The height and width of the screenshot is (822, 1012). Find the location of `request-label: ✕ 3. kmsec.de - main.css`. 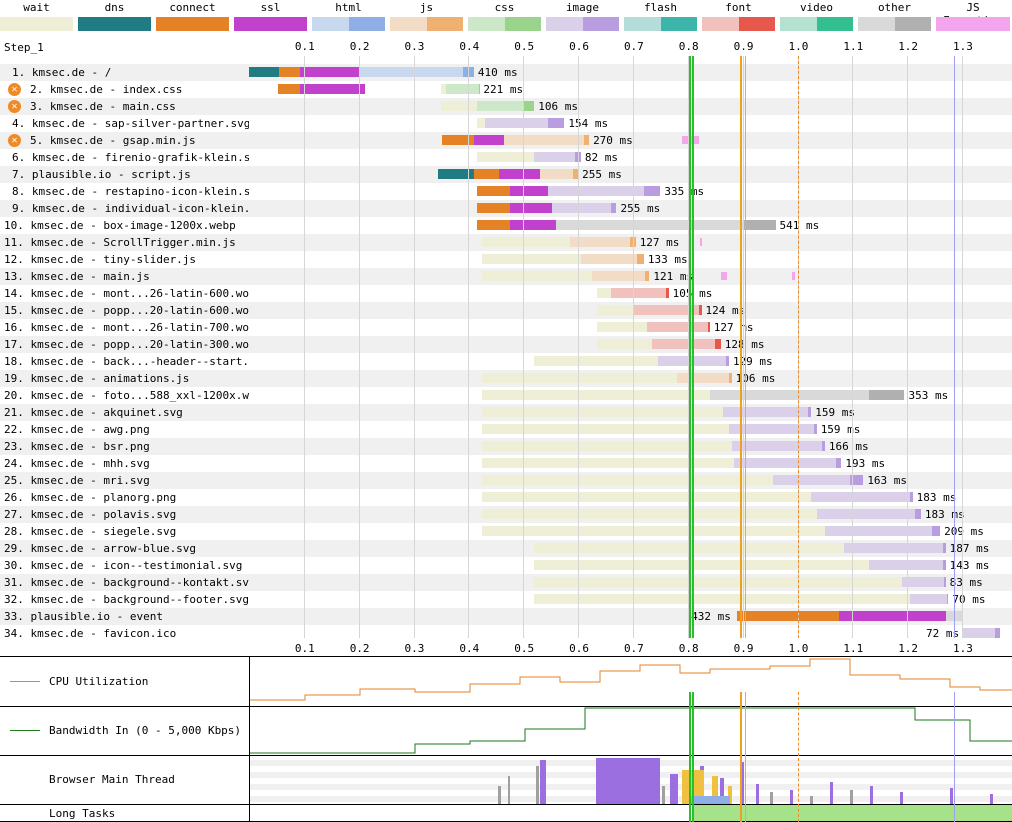

request-label: ✕ 3. kmsec.de - main.css is located at coordinates (124, 106).